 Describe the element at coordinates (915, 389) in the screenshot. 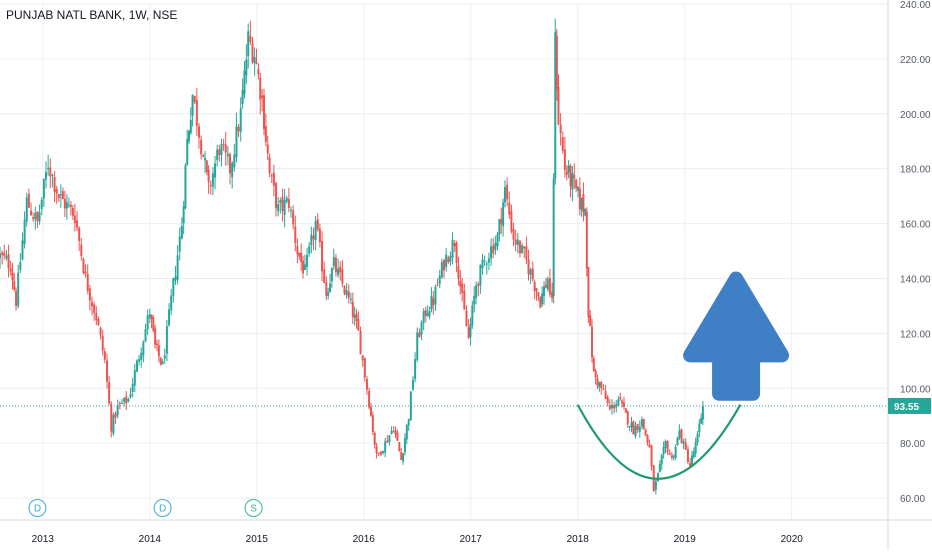

I see `y-tick-label: 100.00` at that location.